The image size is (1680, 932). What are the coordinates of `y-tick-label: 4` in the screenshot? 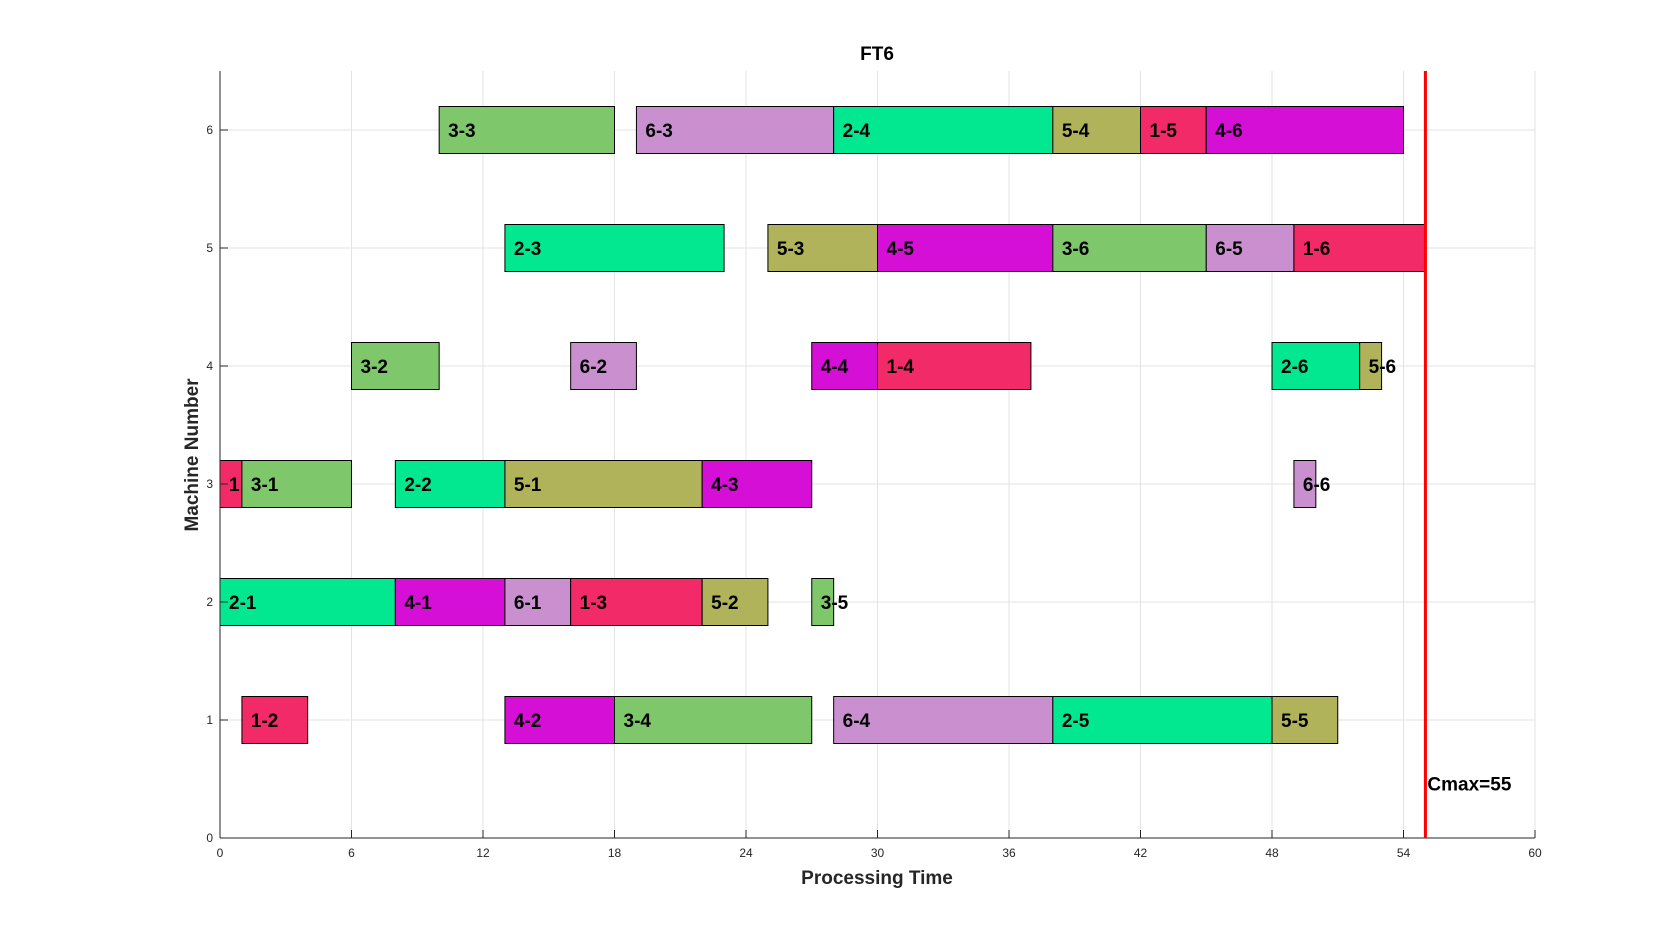 It's located at (209, 366).